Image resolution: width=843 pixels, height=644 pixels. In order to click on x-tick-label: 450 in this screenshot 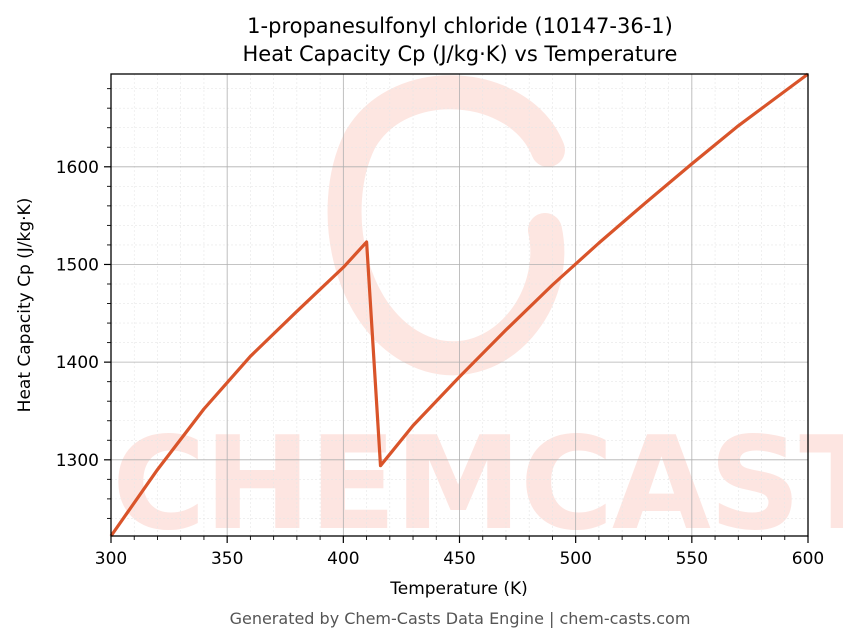, I will do `click(459, 559)`.